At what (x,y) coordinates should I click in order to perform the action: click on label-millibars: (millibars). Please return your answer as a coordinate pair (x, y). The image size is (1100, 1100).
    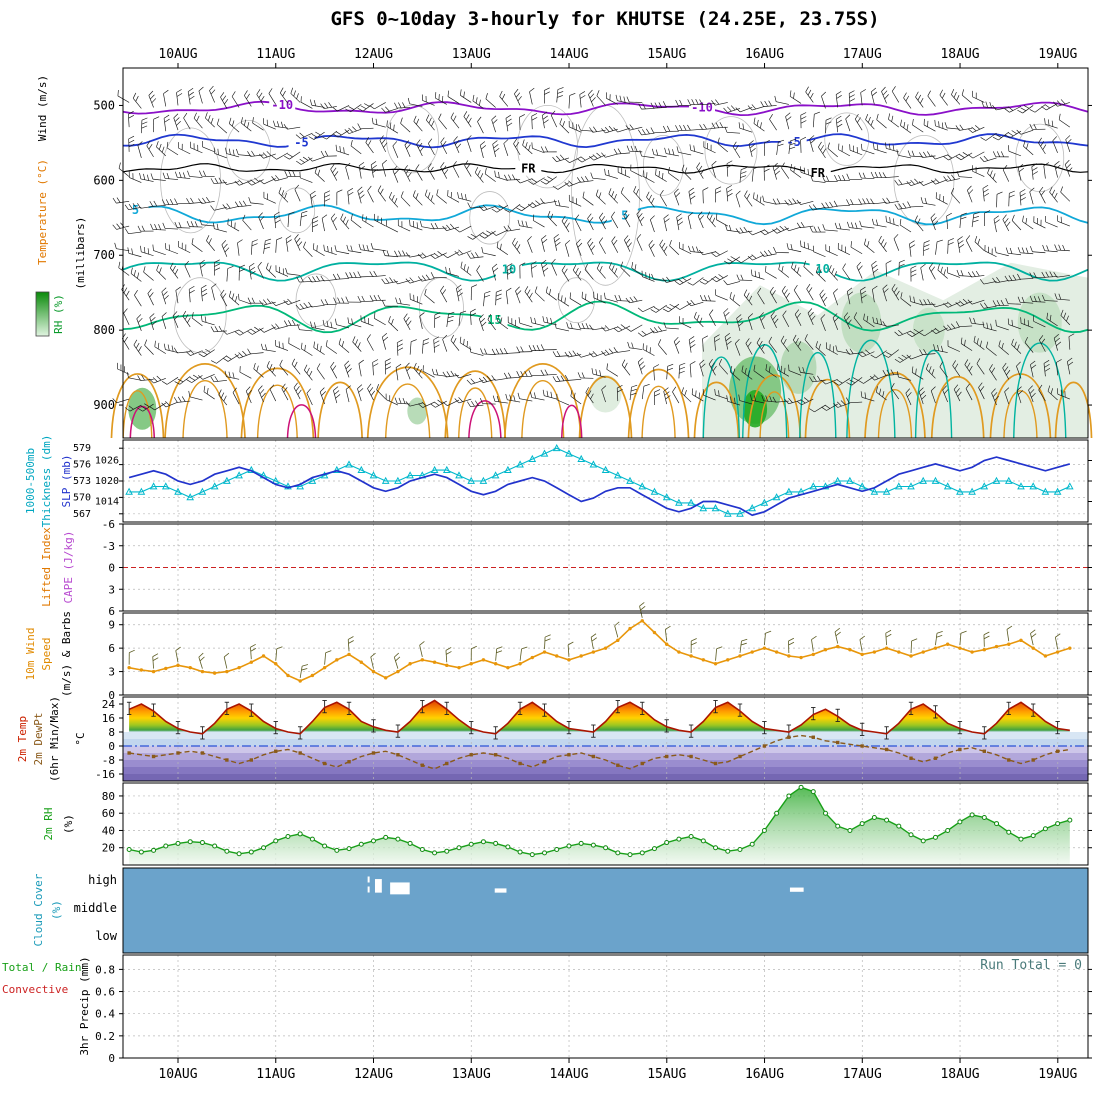
    Looking at the image, I should click on (80, 253).